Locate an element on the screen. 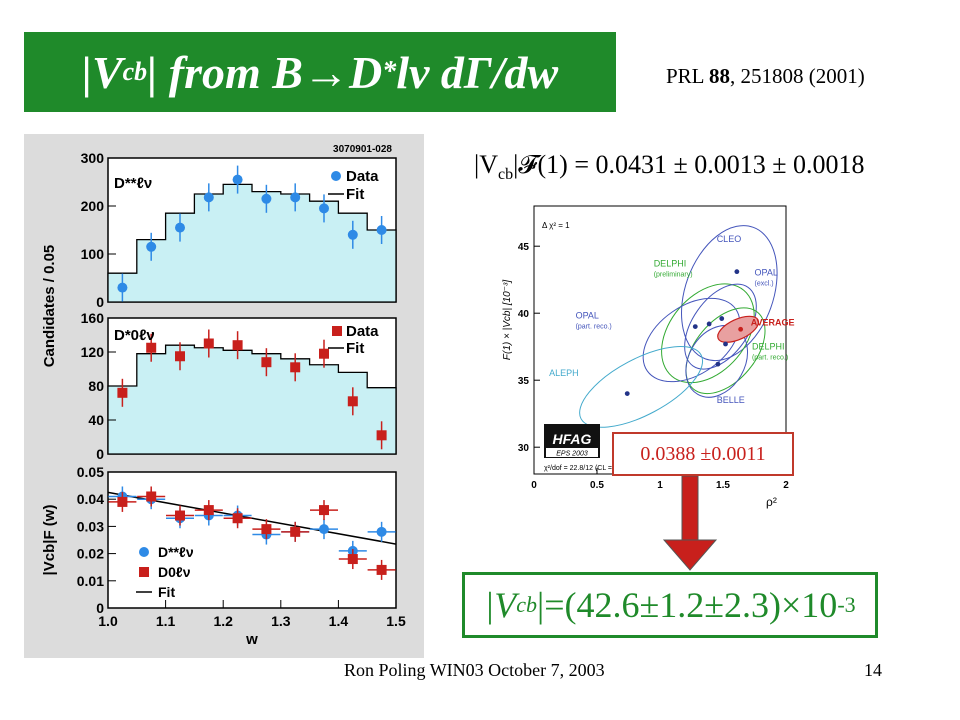 The image size is (960, 720). annotation-top: Δ χ² = 1 is located at coordinates (556, 225).